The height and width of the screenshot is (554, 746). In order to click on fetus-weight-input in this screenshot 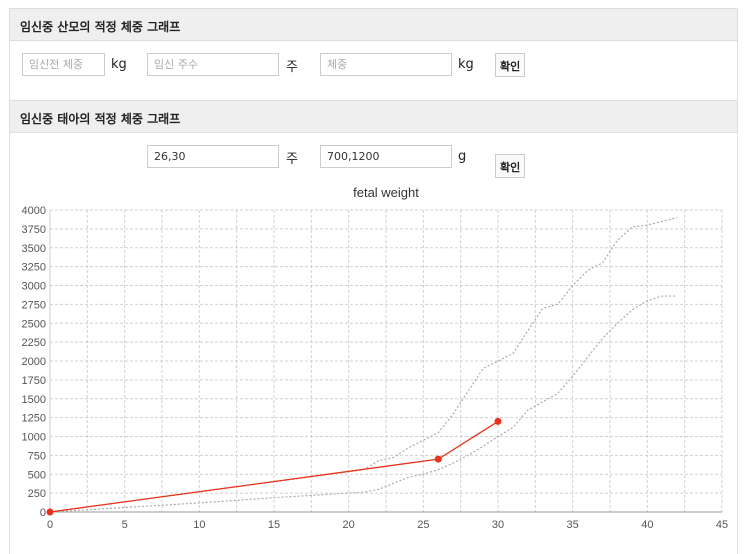, I will do `click(386, 156)`.